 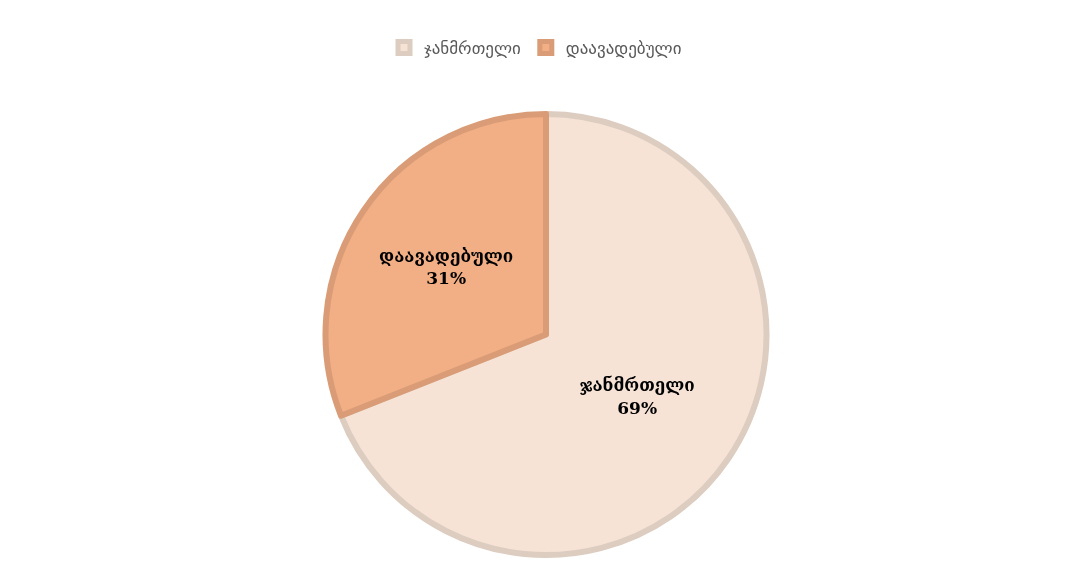 I want to click on legend-label: დაავადებული, so click(x=623, y=48).